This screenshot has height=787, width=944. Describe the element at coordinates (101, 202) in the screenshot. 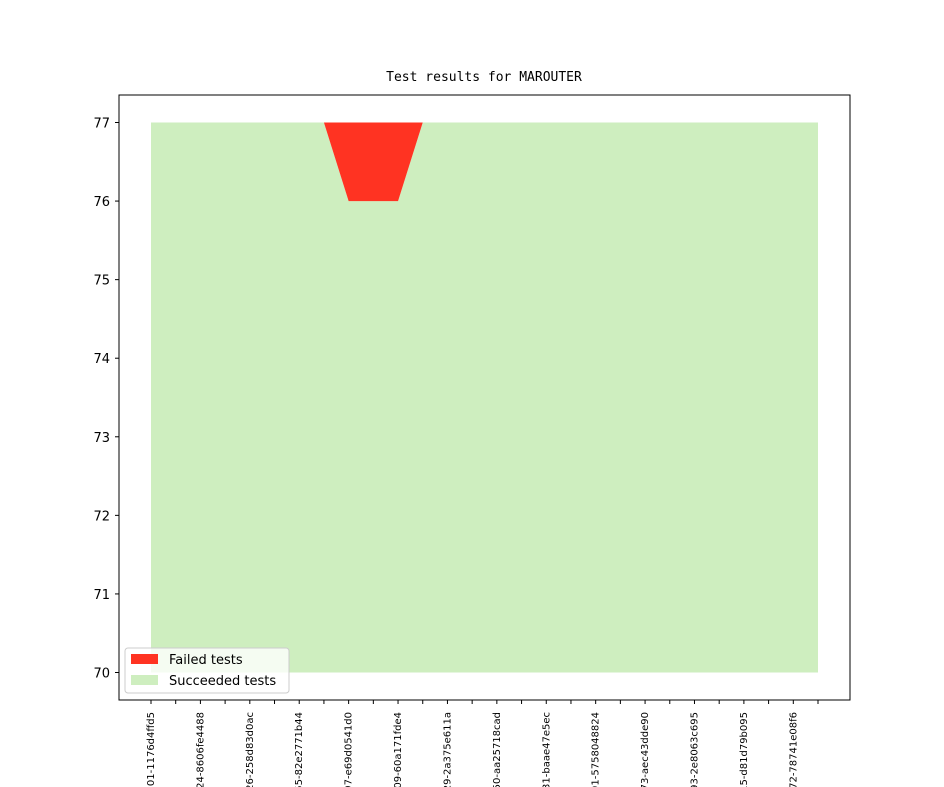

I see `y-tick-label: 76` at that location.